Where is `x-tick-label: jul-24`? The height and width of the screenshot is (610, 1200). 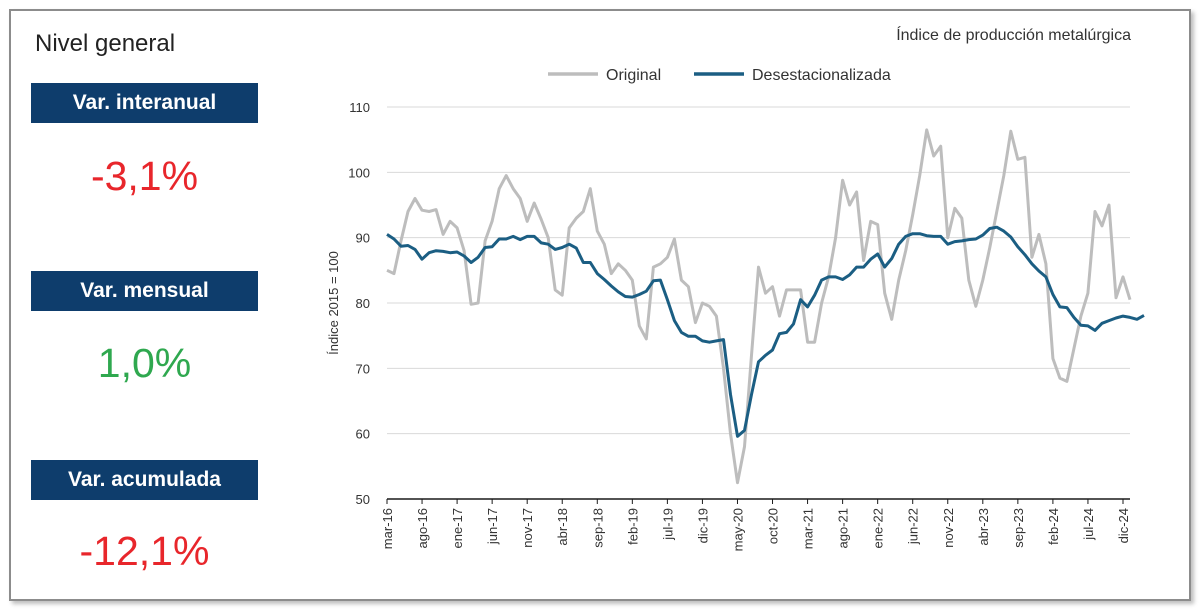 x-tick-label: jul-24 is located at coordinates (1088, 524).